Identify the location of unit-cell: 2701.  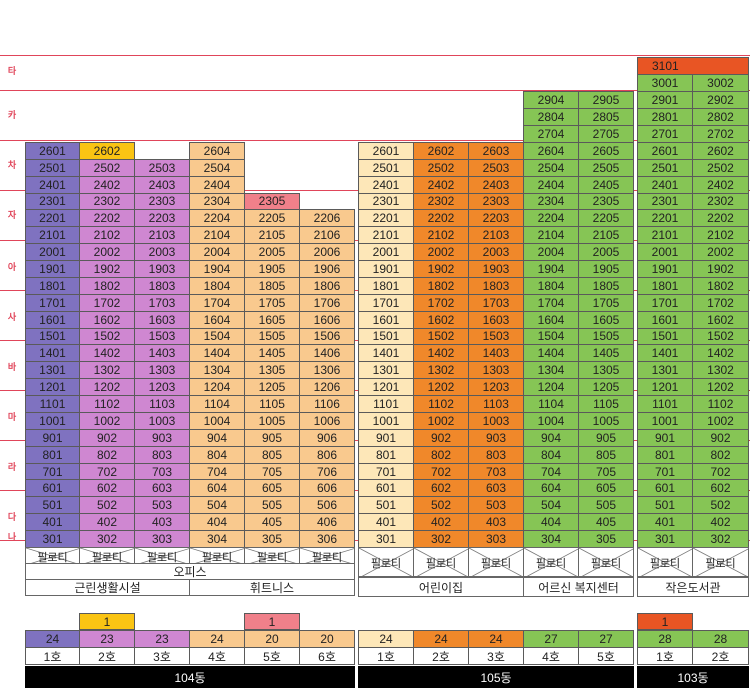
(665, 134).